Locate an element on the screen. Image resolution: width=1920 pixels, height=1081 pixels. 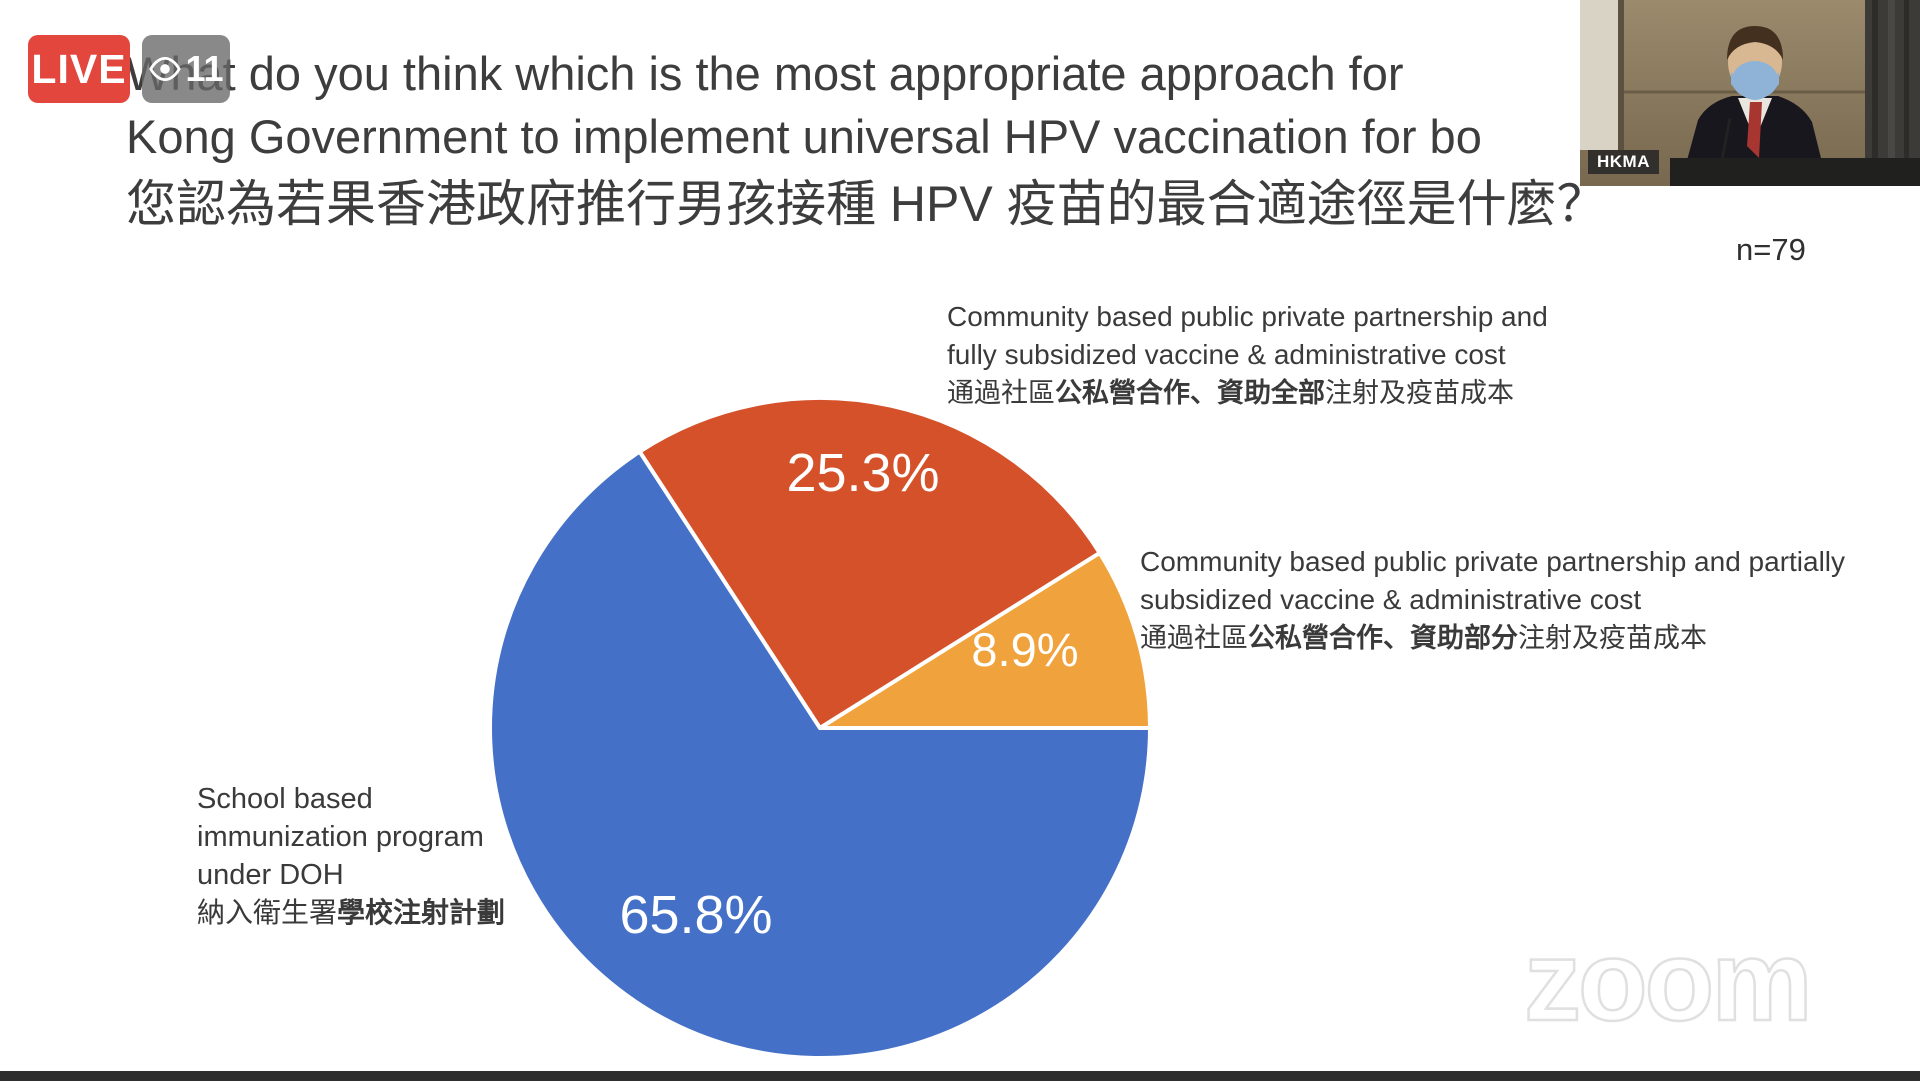
speaker-webcam-video: HKMA is located at coordinates (1750, 93).